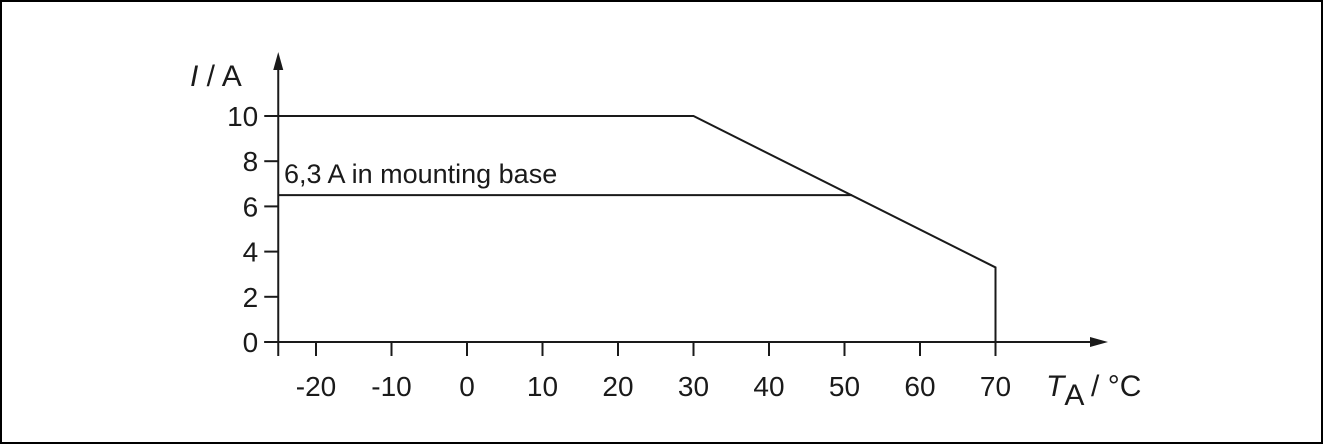  Describe the element at coordinates (391, 386) in the screenshot. I see `x-tick-label: -10` at that location.